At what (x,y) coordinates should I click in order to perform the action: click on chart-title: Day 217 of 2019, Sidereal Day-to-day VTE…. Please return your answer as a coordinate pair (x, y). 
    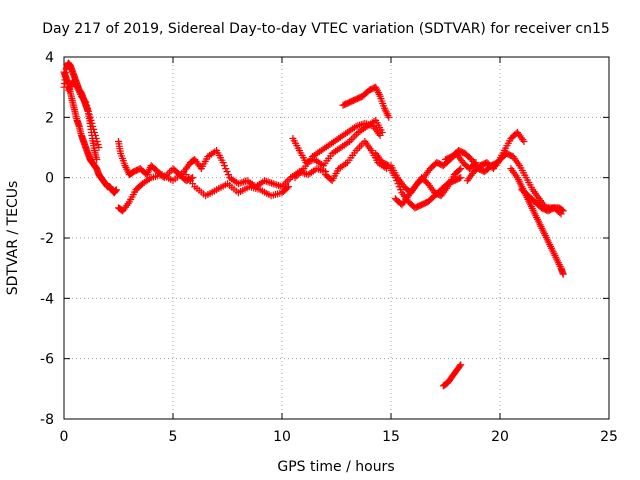
    Looking at the image, I should click on (326, 29).